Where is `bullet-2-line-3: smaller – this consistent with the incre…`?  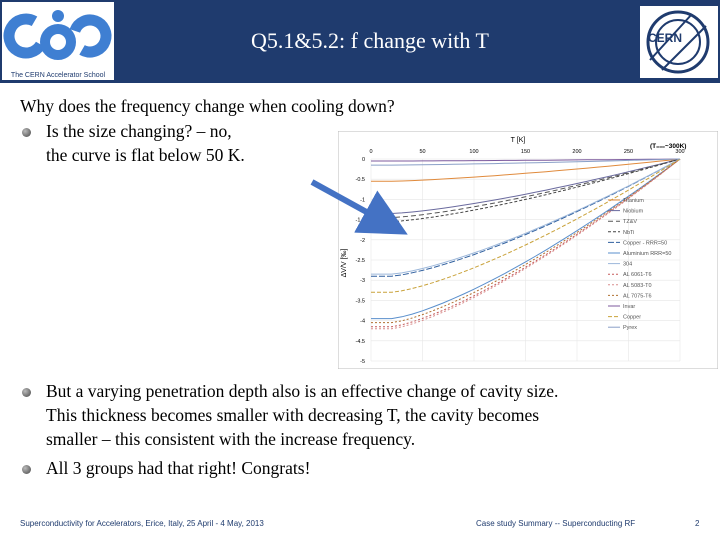
bullet-2-line-3: smaller – this consistent with the incre… is located at coordinates (231, 439).